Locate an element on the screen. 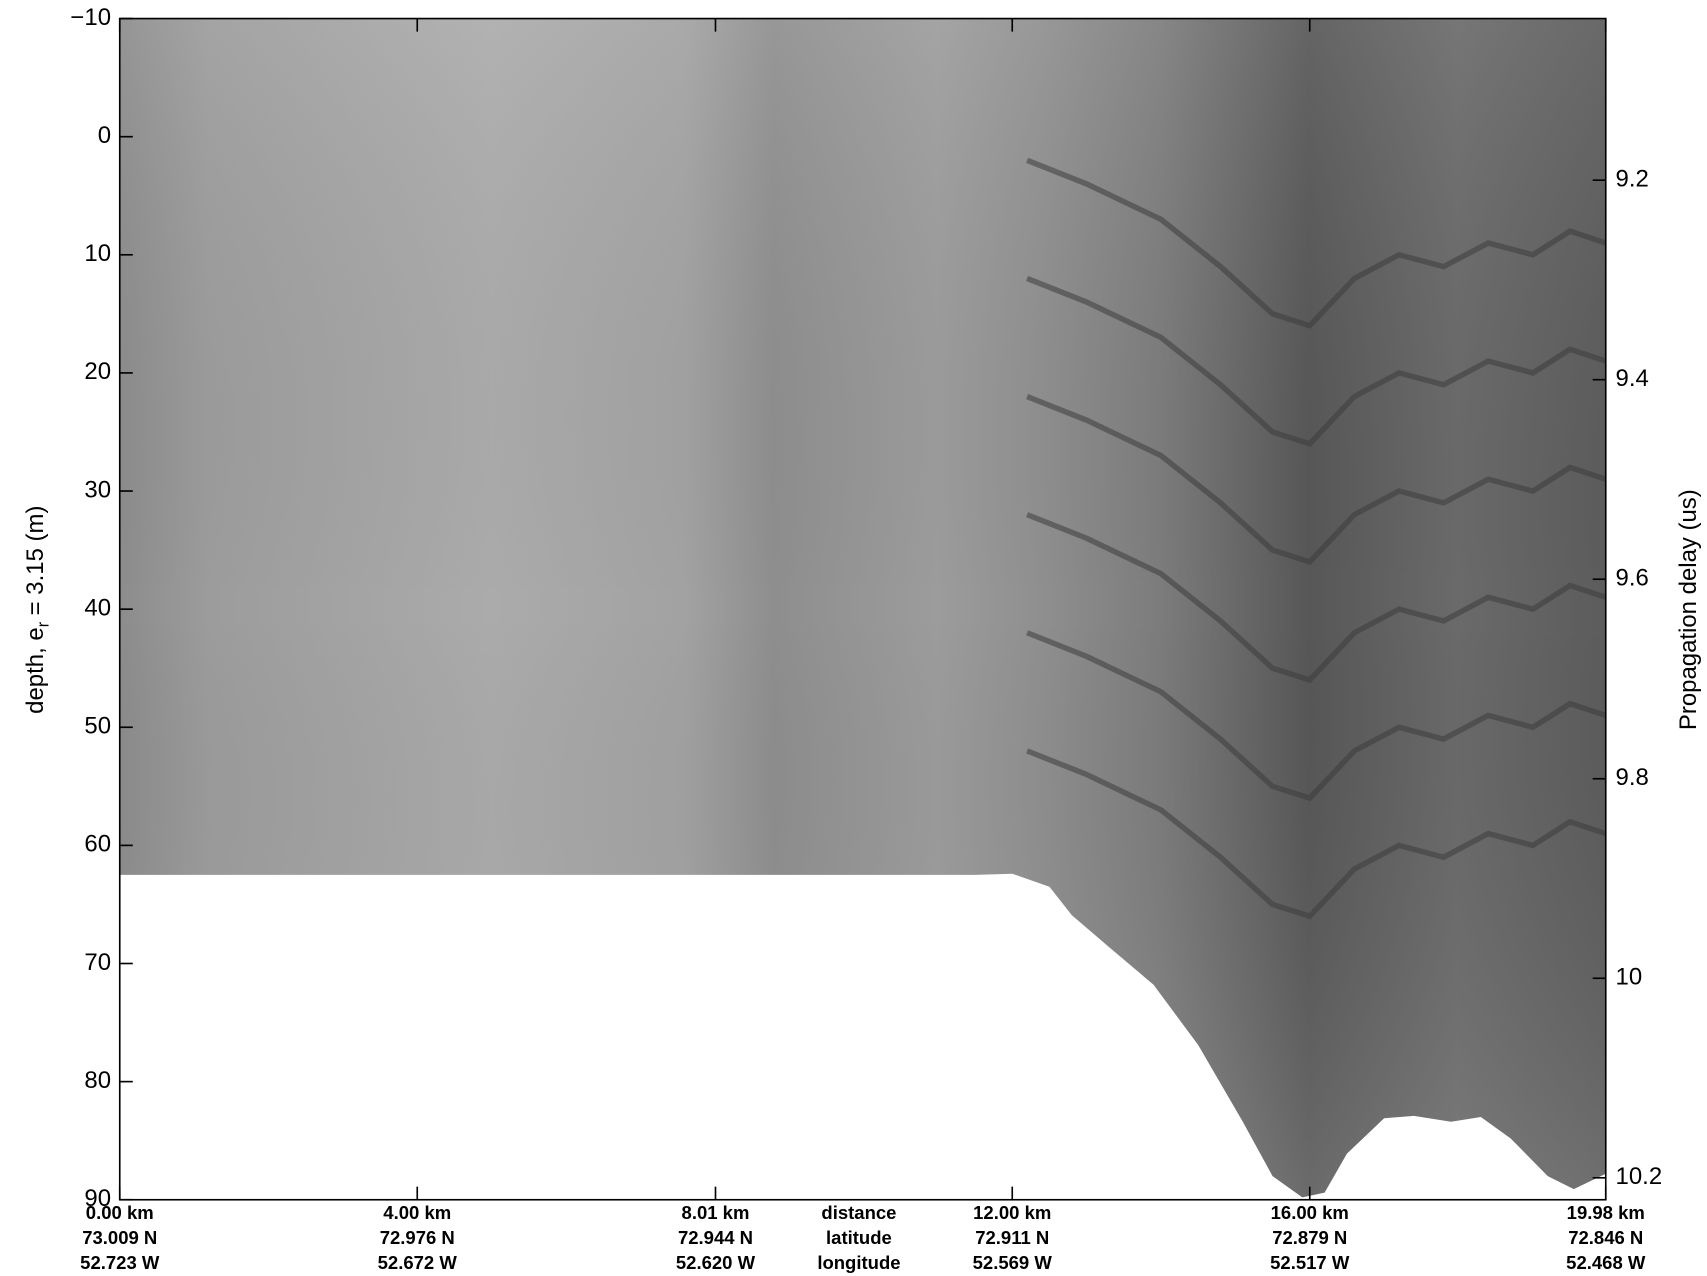 The height and width of the screenshot is (1276, 1707). x-tick-label: 19.98 km is located at coordinates (1606, 1212).